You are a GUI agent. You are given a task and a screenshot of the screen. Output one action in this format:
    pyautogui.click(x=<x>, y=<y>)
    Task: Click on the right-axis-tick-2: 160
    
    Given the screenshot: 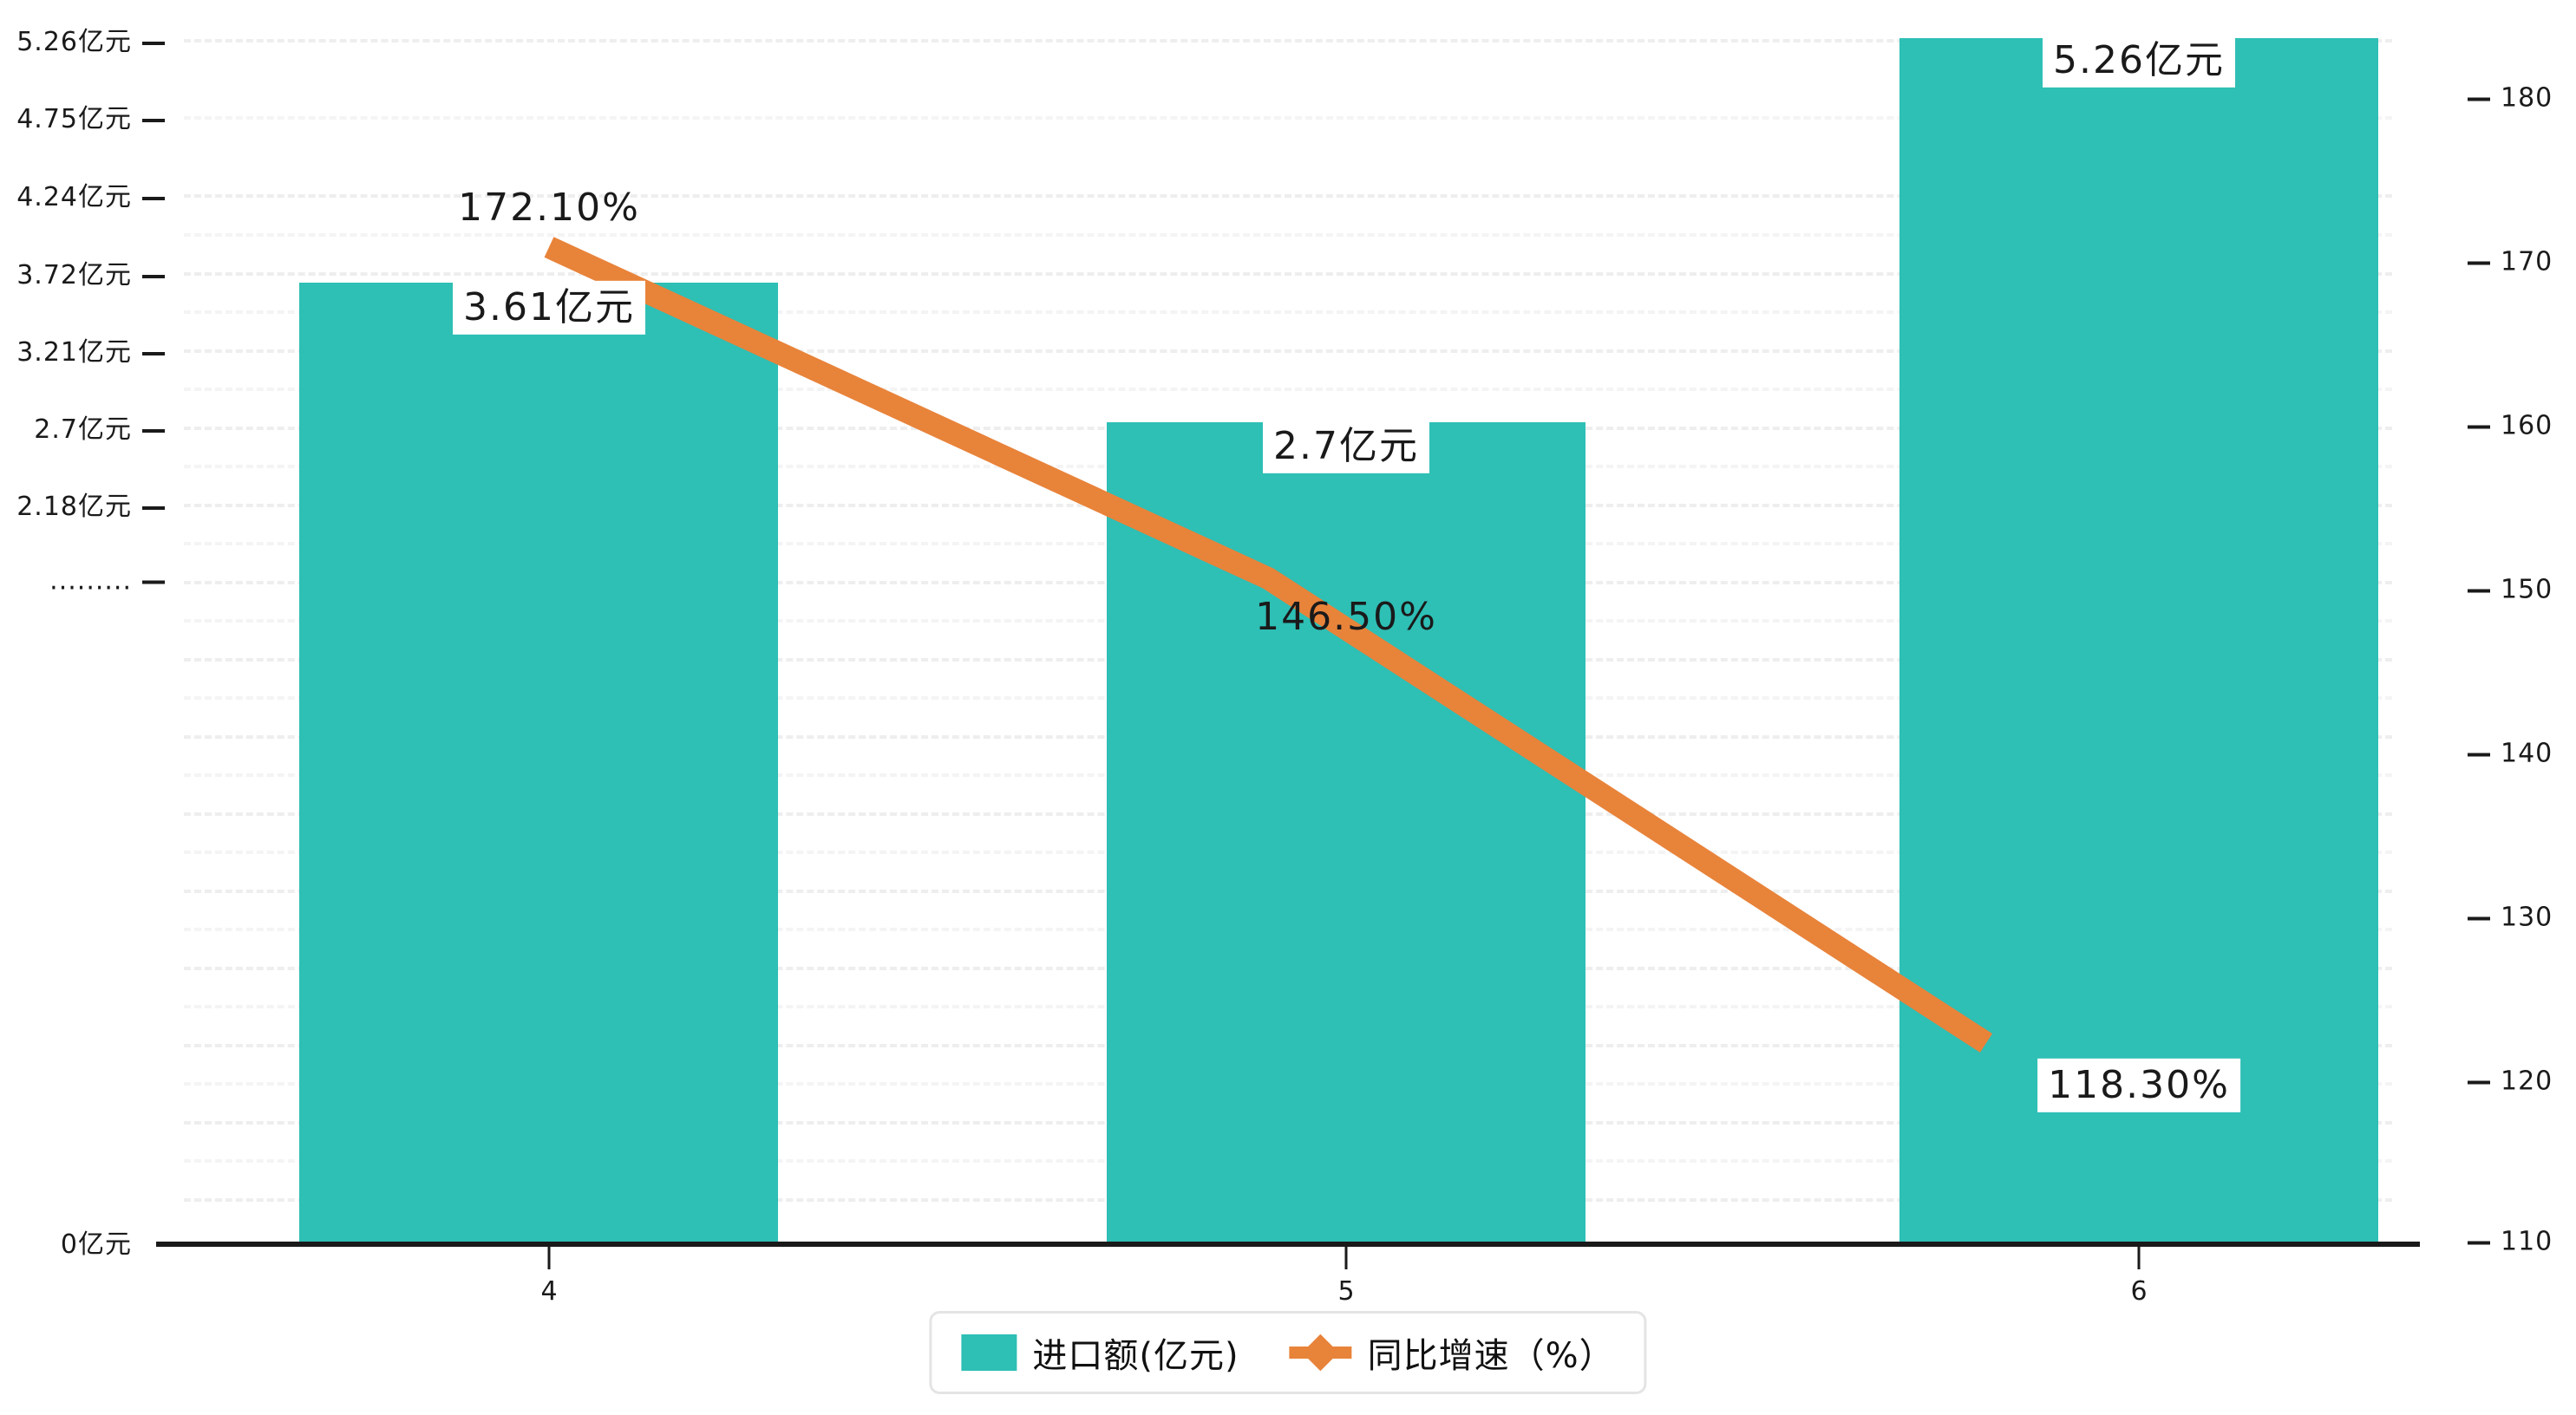 What is the action you would take?
    pyautogui.click(x=2510, y=426)
    